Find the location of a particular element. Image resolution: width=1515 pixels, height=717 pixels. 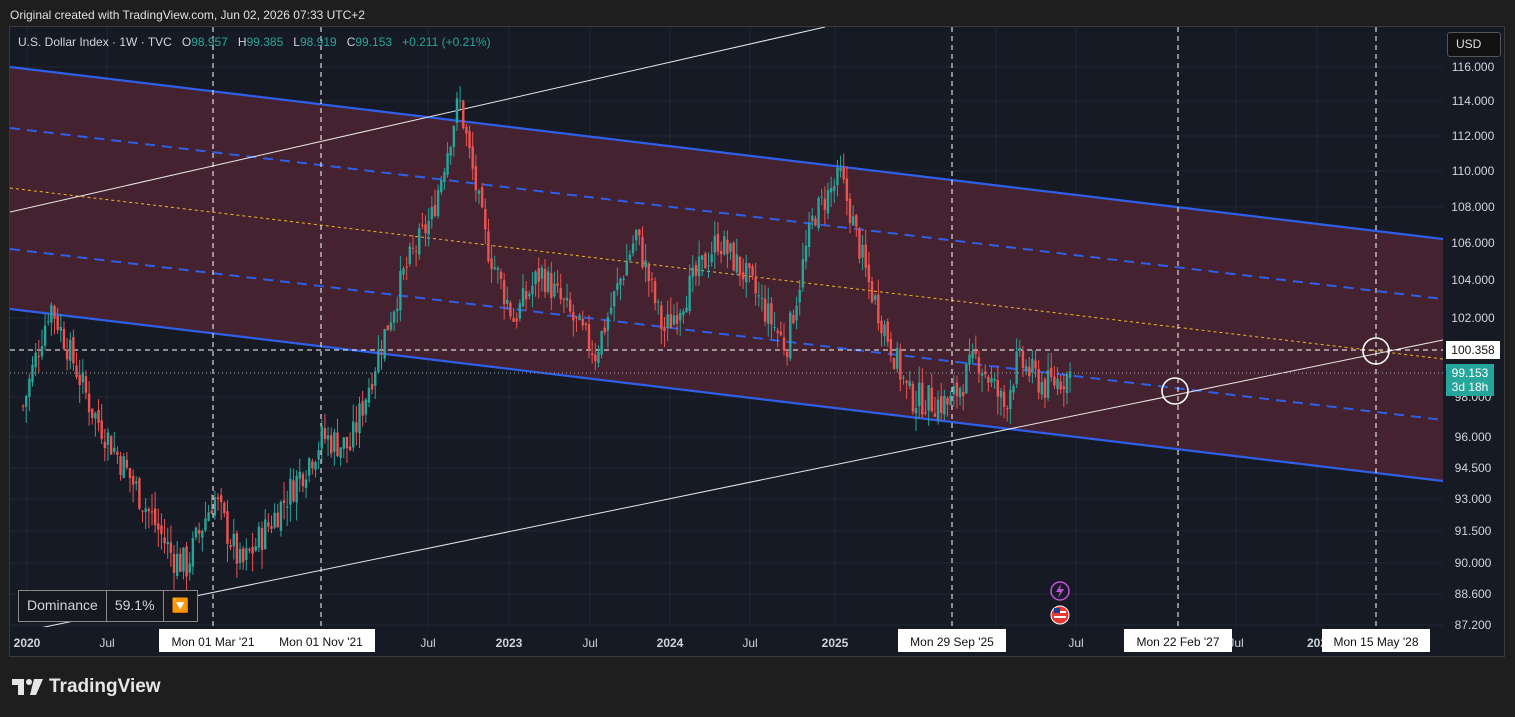

tradingview-logo: TradingView is located at coordinates (86, 687).